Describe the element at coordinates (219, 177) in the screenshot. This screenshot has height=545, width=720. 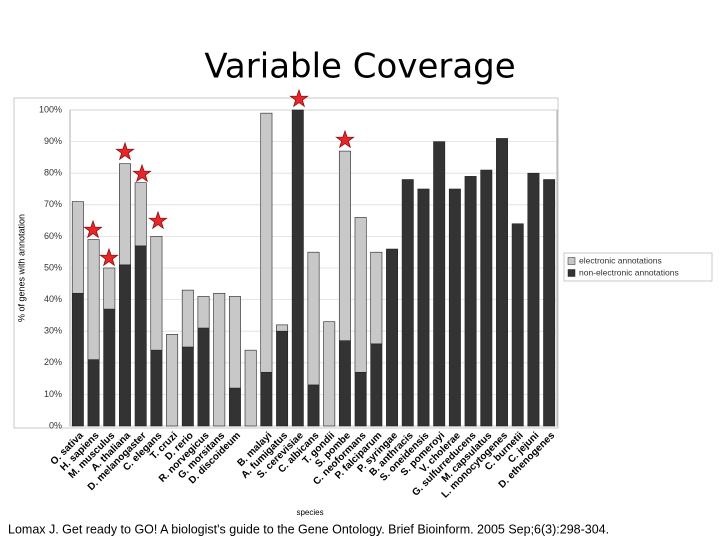
I see `star-markers` at that location.